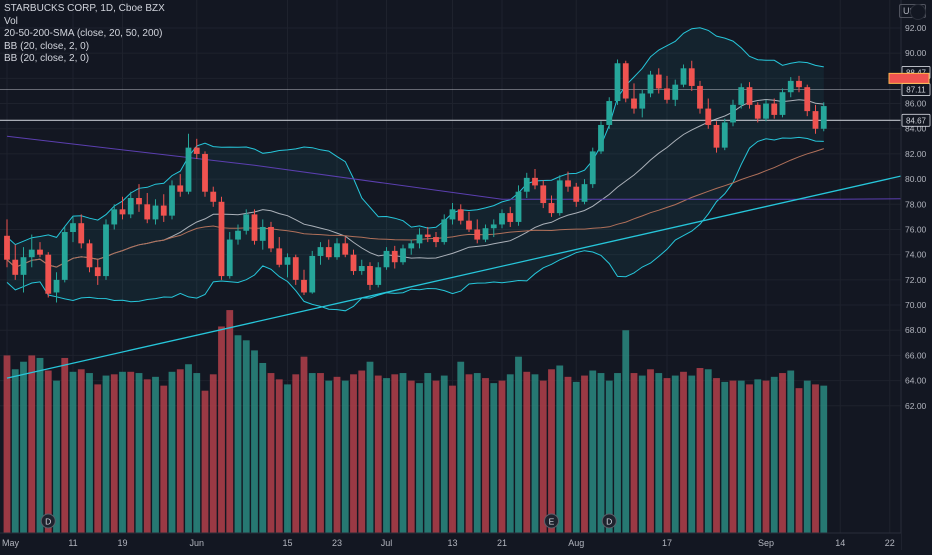  What do you see at coordinates (916, 53) in the screenshot?
I see `price-tick-label: 90.00` at bounding box center [916, 53].